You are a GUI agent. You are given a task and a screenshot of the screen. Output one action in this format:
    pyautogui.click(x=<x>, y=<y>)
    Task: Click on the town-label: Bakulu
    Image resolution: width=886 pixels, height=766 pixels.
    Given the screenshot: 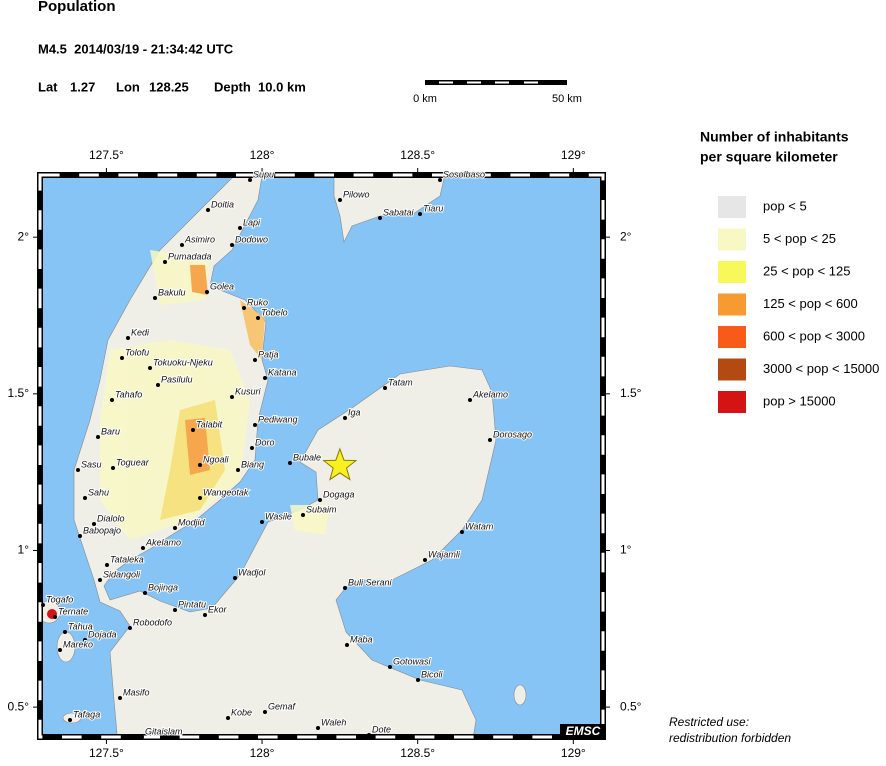 What is the action you would take?
    pyautogui.click(x=172, y=292)
    